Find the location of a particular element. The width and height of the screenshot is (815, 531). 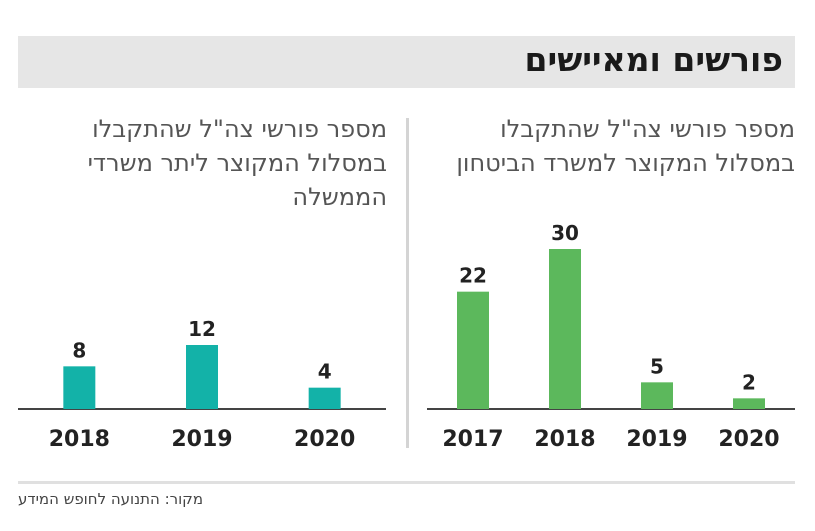

footer-divider is located at coordinates (406, 482).